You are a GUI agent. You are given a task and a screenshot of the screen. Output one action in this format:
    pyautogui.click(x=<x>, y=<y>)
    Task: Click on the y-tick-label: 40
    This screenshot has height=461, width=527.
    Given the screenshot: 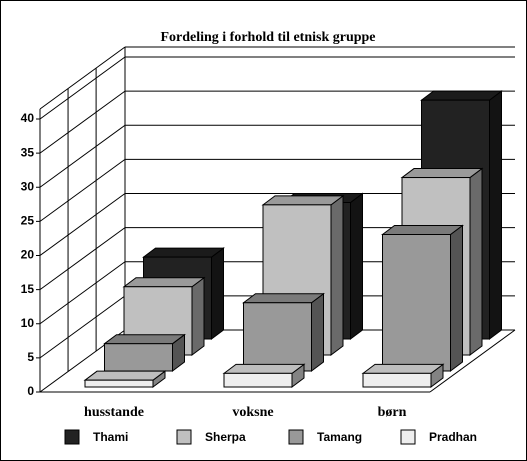 What is the action you would take?
    pyautogui.click(x=28, y=118)
    